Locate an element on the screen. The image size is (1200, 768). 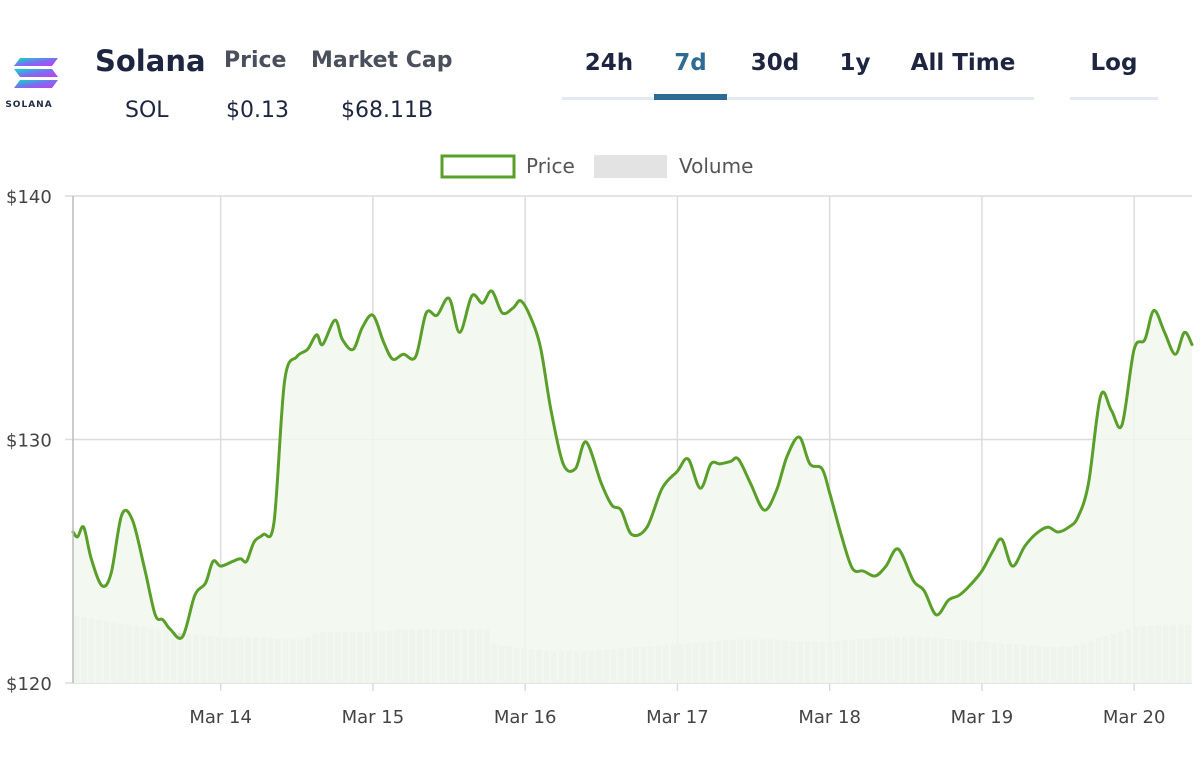
tab-1y: 1y is located at coordinates (855, 63).